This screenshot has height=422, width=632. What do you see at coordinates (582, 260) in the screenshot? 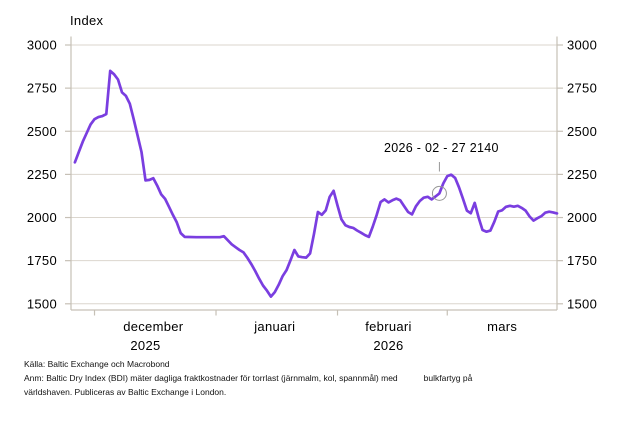
I see `y-axis-label-right: 1750` at bounding box center [582, 260].